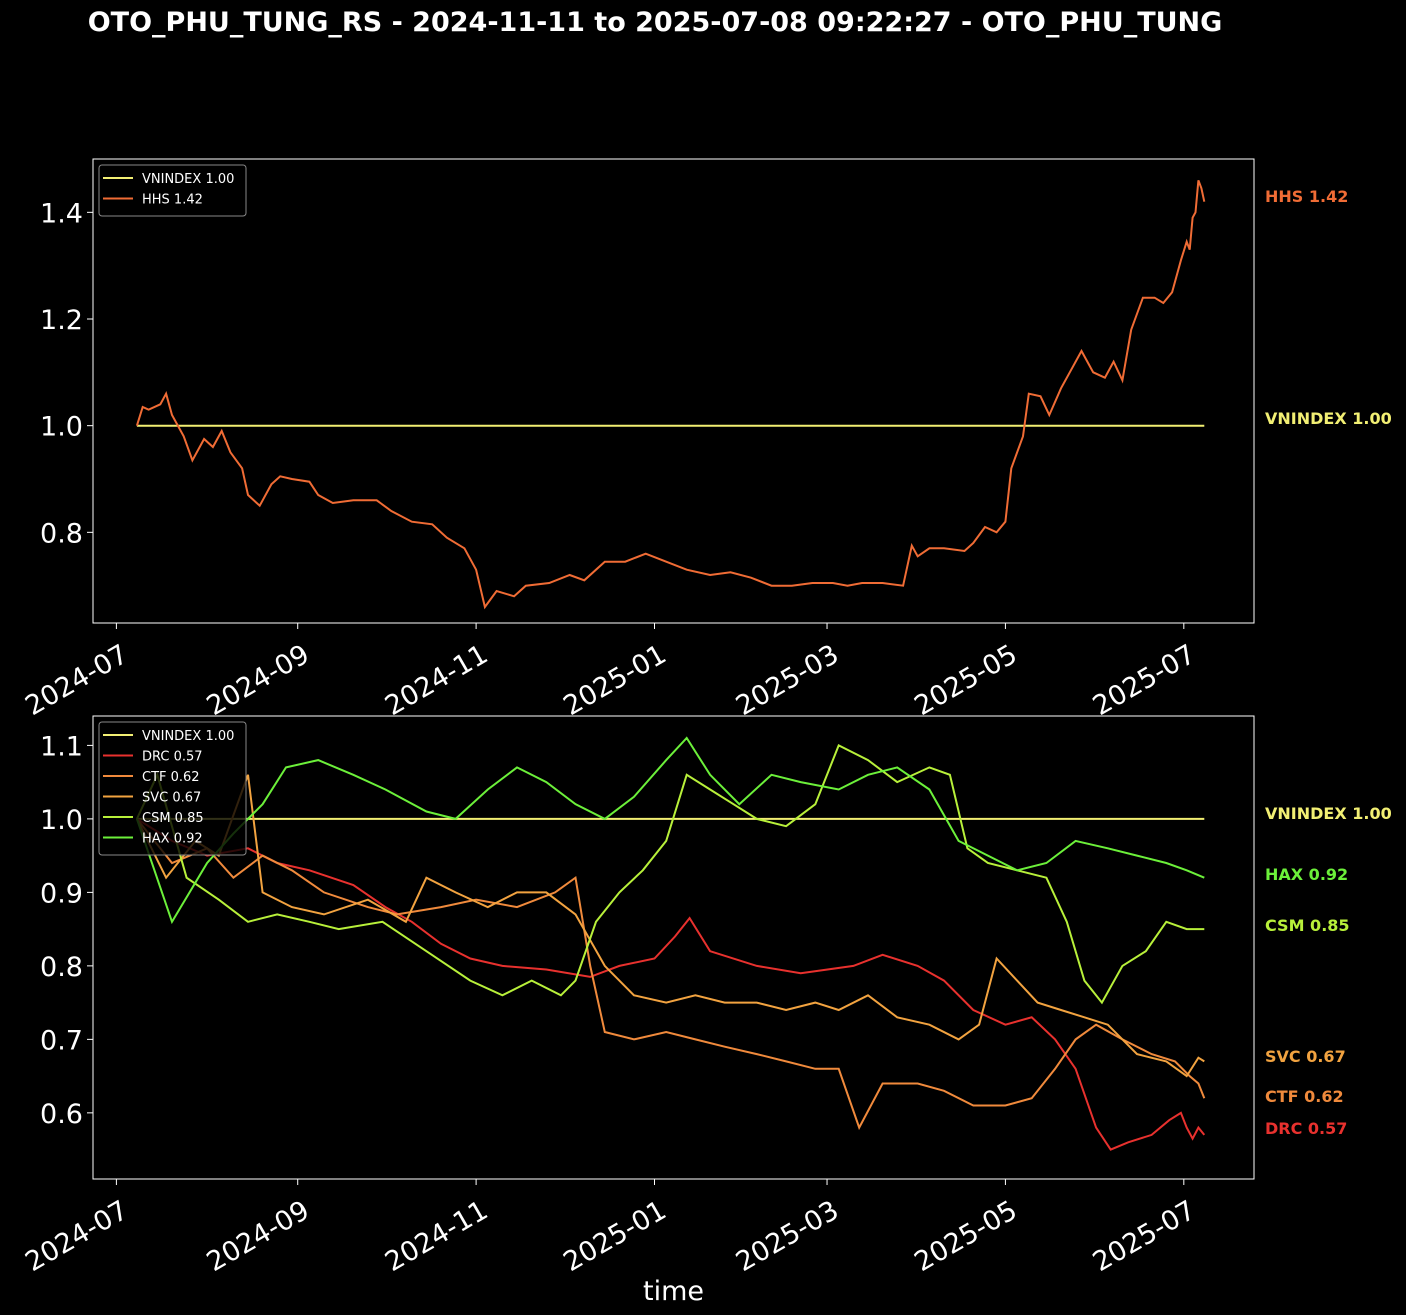 This screenshot has width=1406, height=1315. Describe the element at coordinates (1306, 1128) in the screenshot. I see `end-label-drc: DRC 0.57` at that location.